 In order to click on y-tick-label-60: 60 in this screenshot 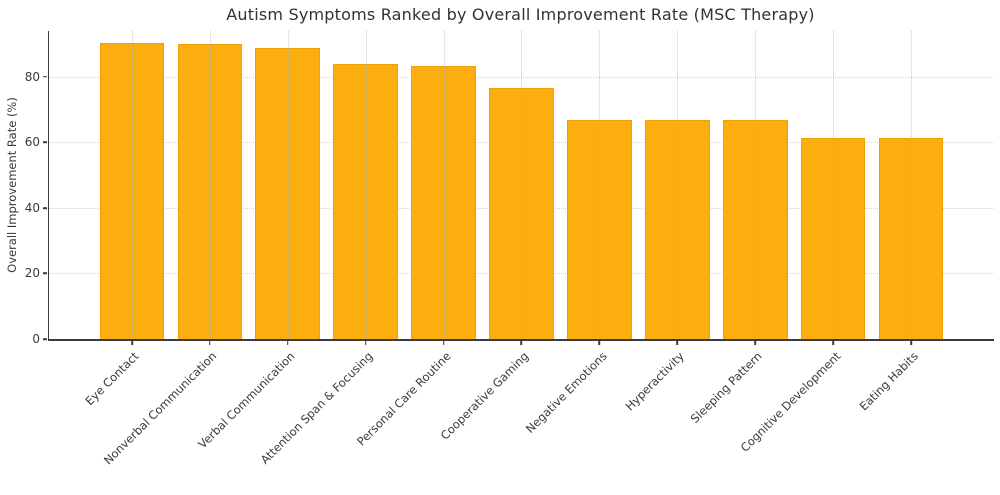, I will do `click(32, 142)`.